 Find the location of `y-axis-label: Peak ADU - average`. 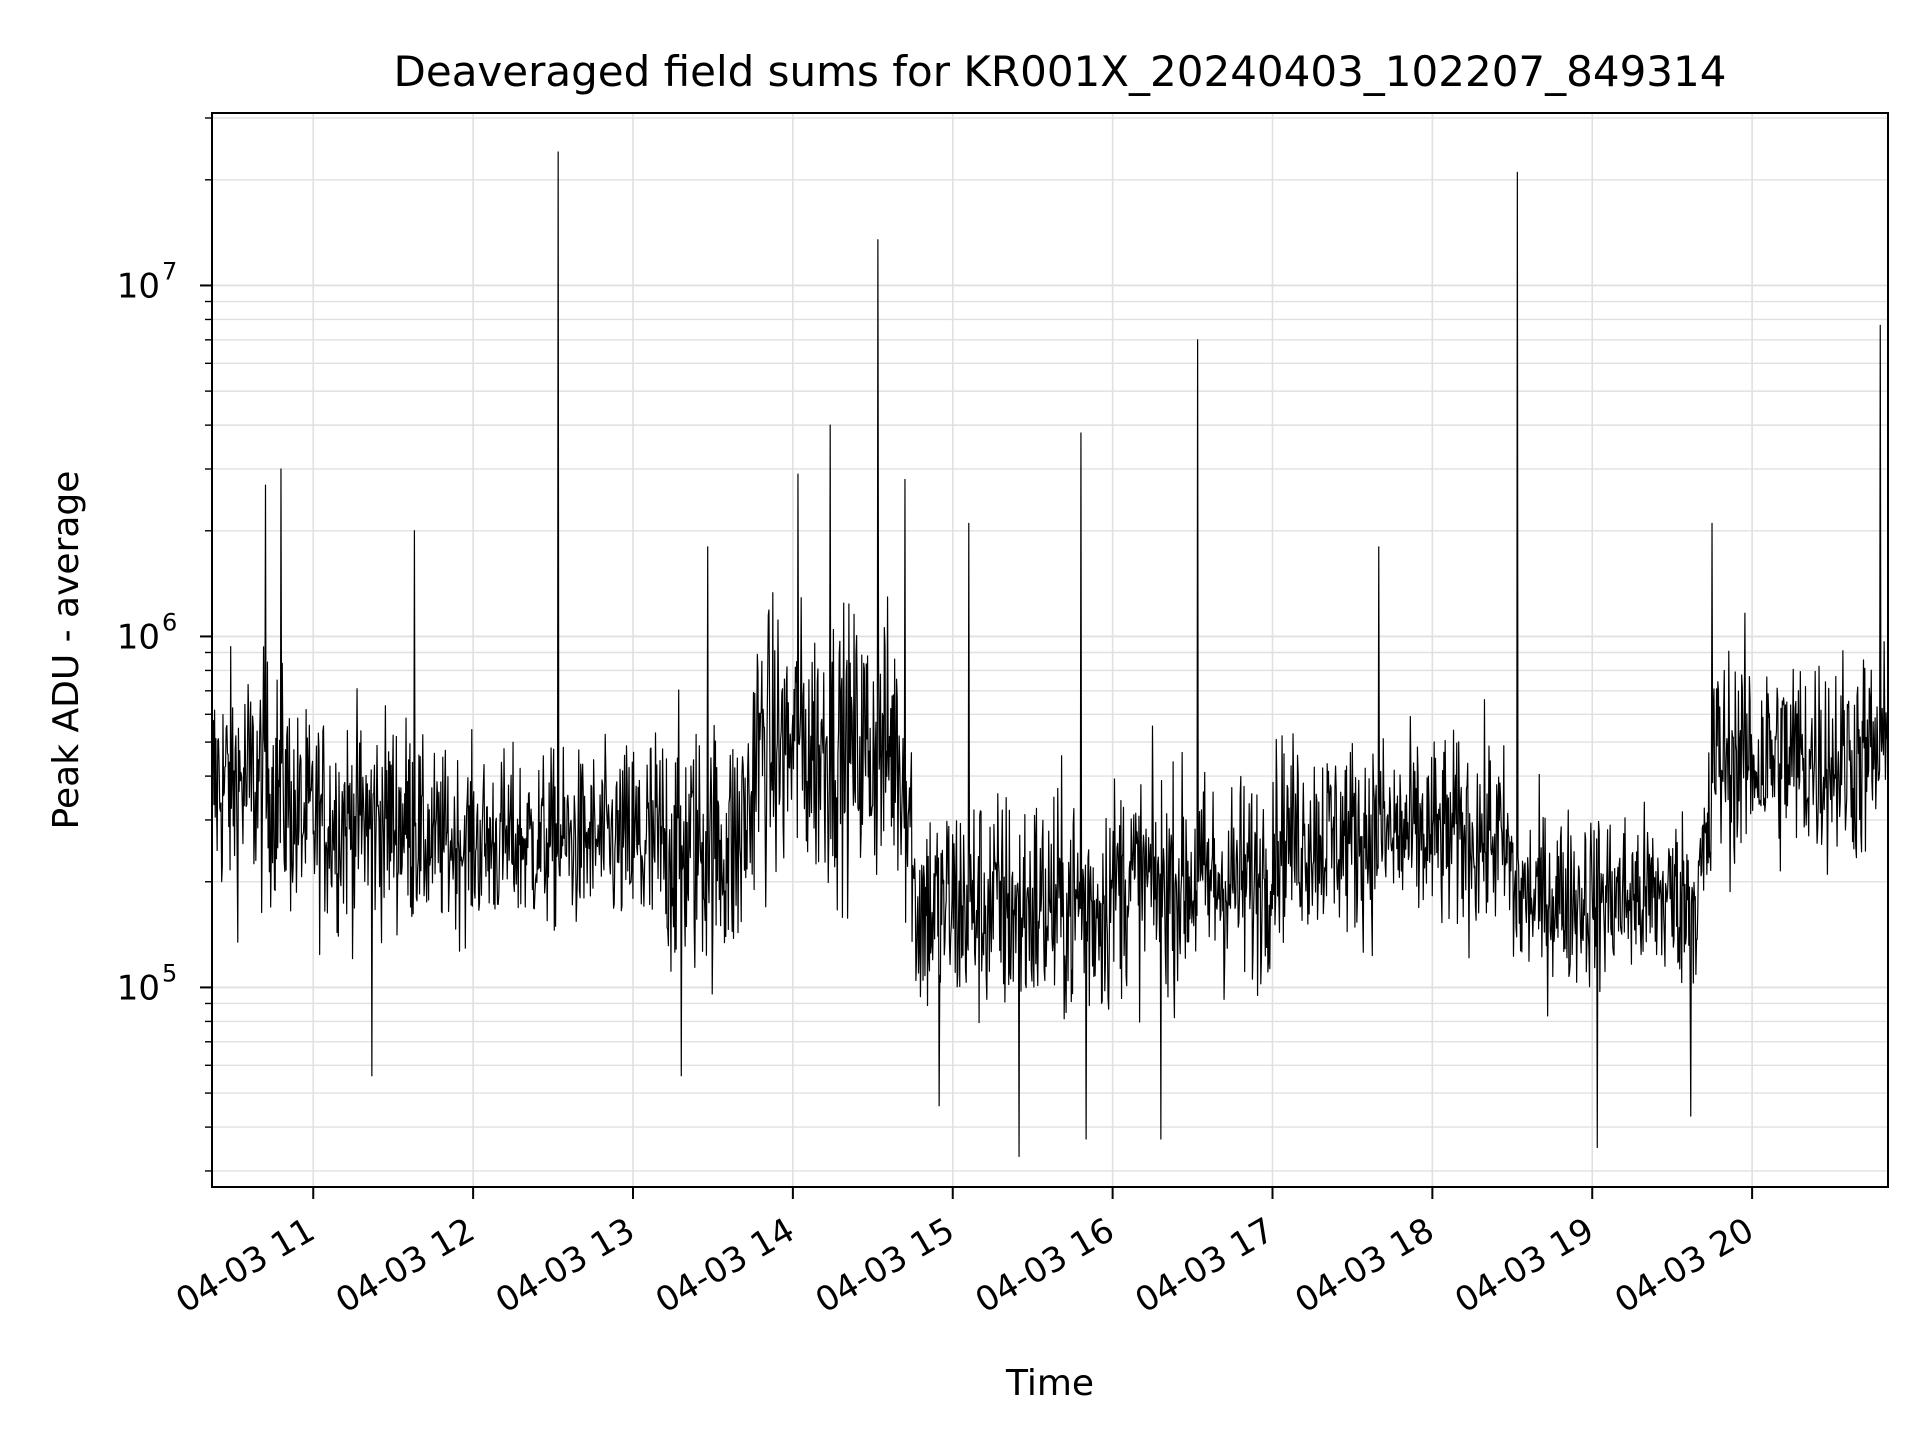

y-axis-label: Peak ADU - average is located at coordinates (66, 650).